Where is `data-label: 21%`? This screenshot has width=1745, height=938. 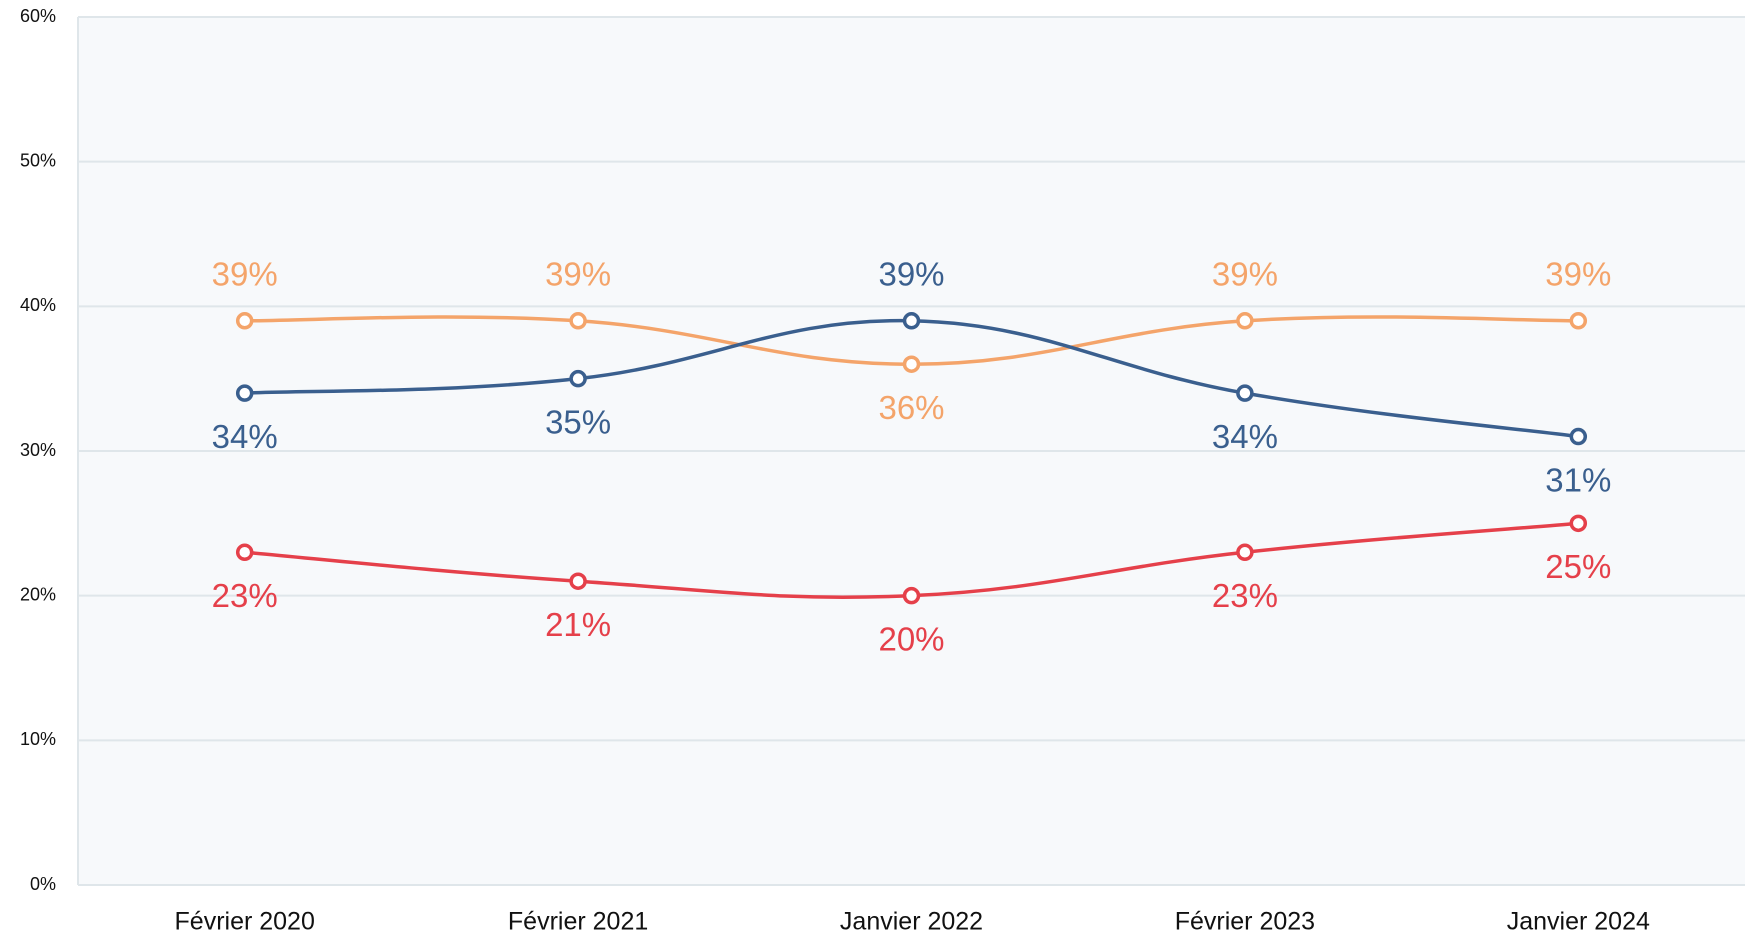
data-label: 21% is located at coordinates (578, 624).